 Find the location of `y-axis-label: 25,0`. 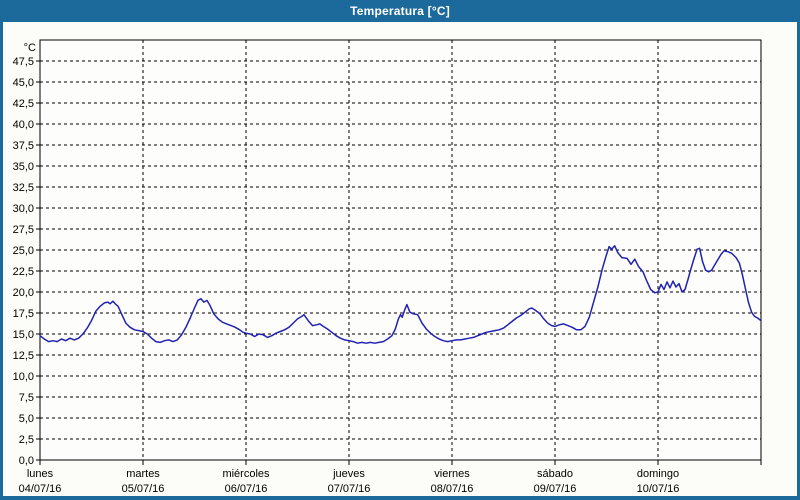

y-axis-label: 25,0 is located at coordinates (23, 251).